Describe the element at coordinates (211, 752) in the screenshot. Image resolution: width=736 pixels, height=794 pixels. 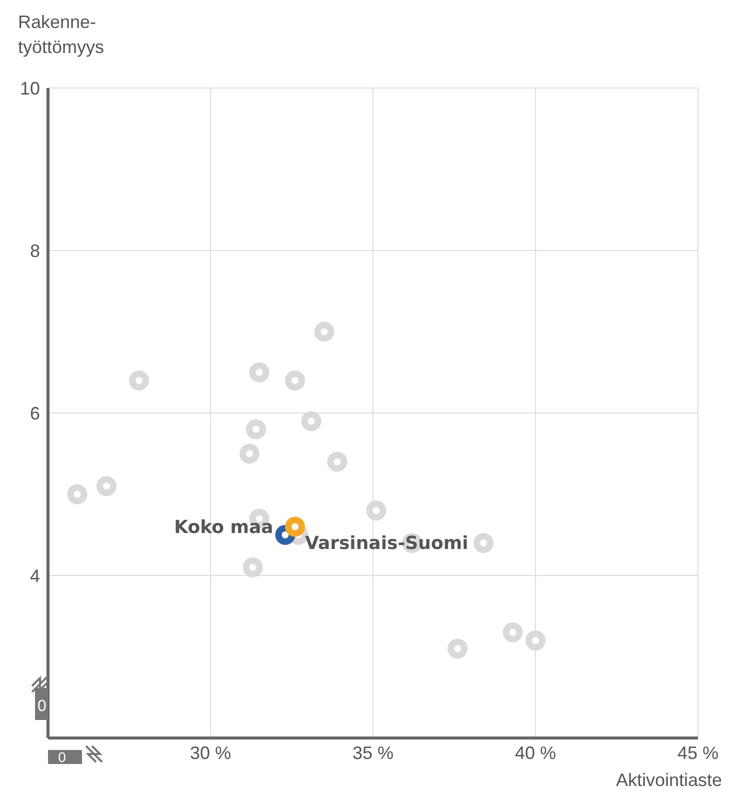
I see `x-tick-label: 30 %` at that location.